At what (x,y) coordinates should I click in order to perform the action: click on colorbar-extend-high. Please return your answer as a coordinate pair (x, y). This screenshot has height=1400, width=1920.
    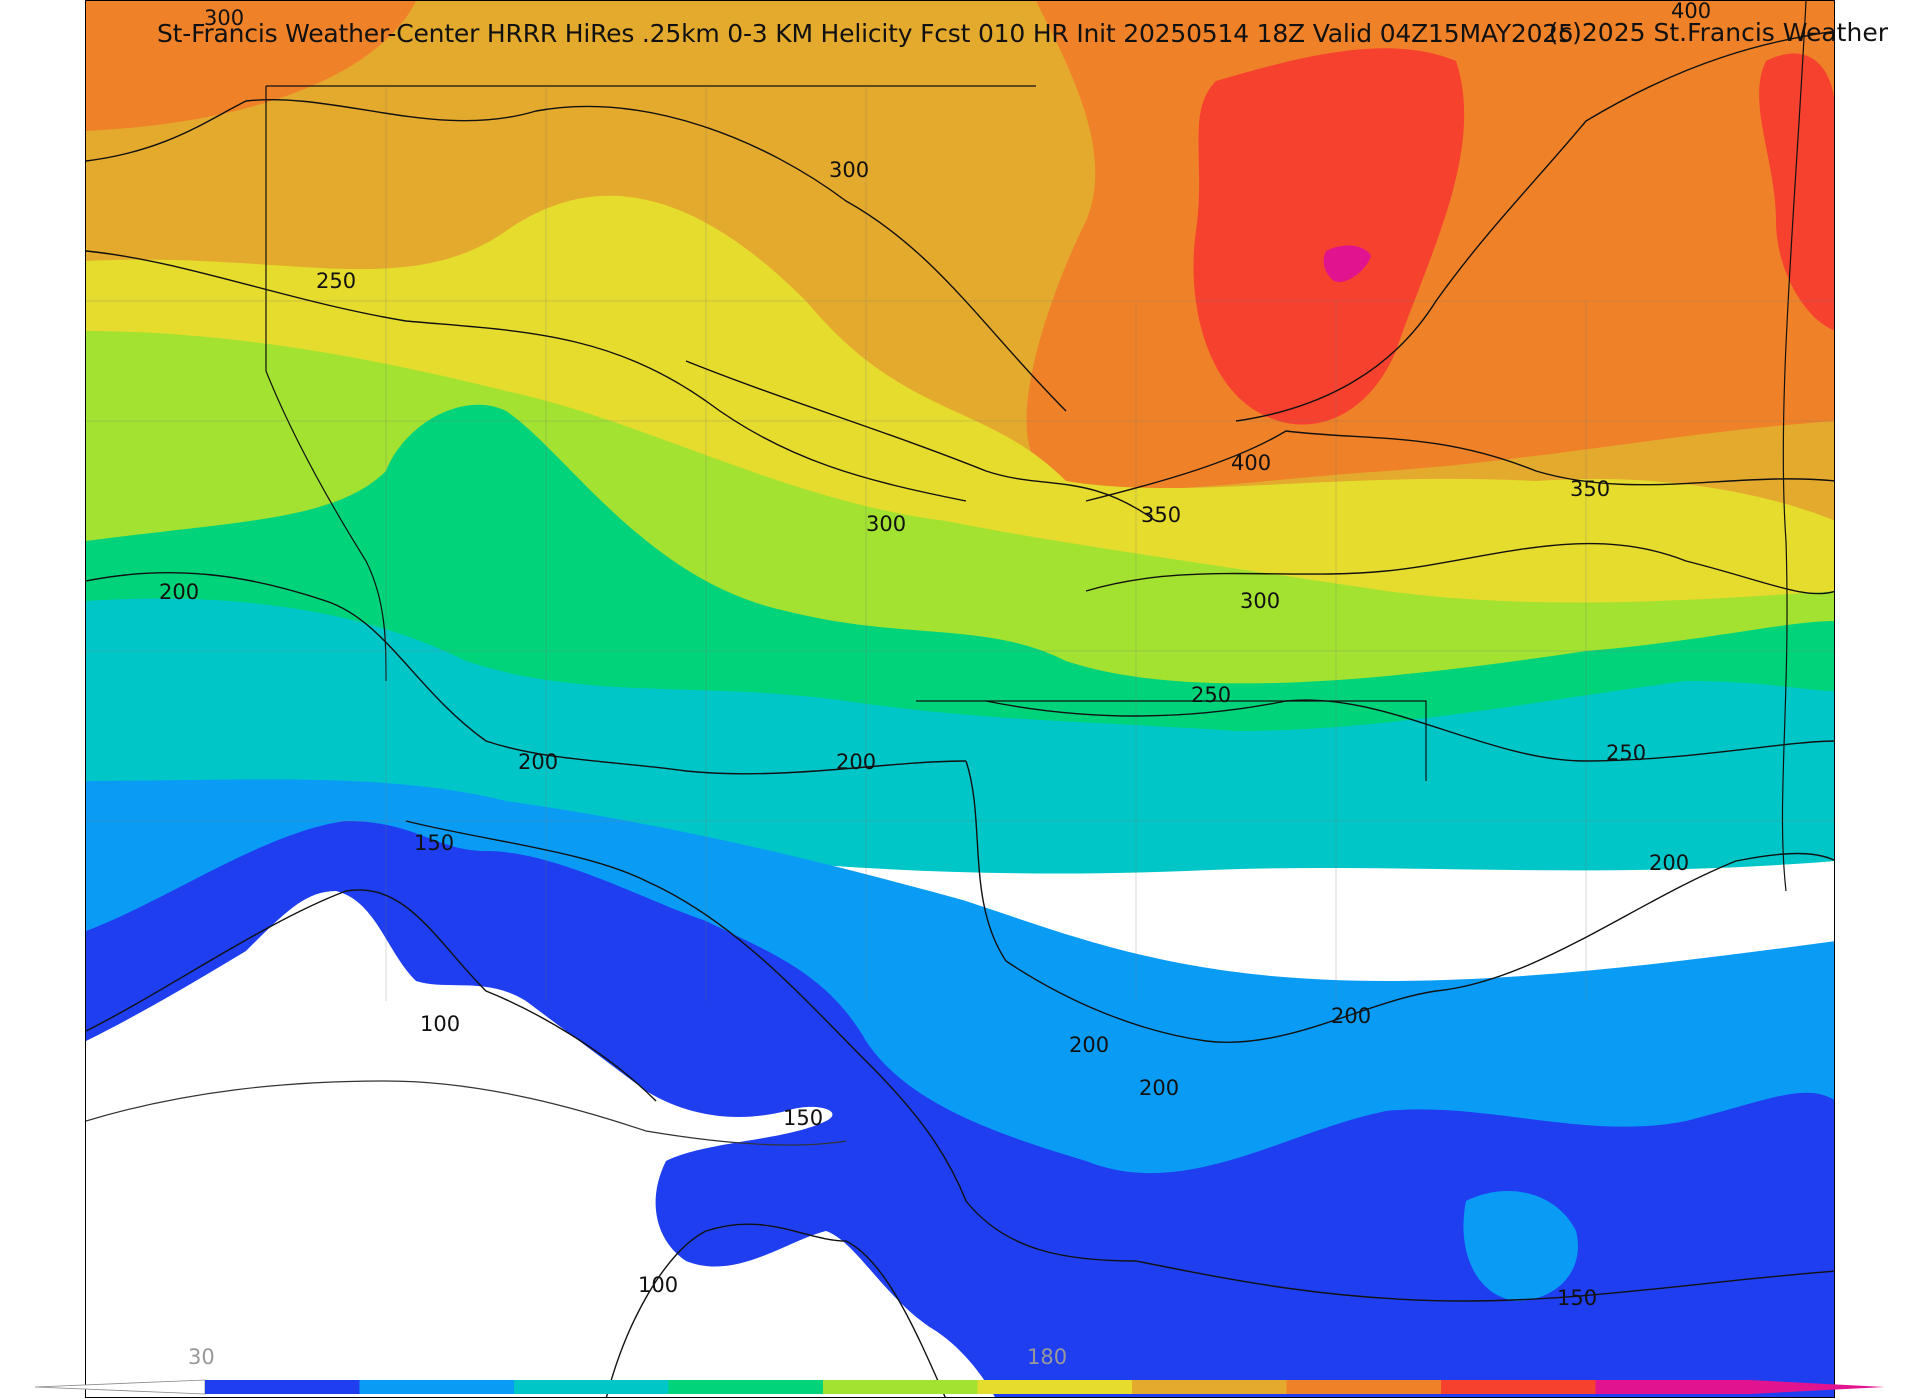
    Looking at the image, I should click on (1817, 1387).